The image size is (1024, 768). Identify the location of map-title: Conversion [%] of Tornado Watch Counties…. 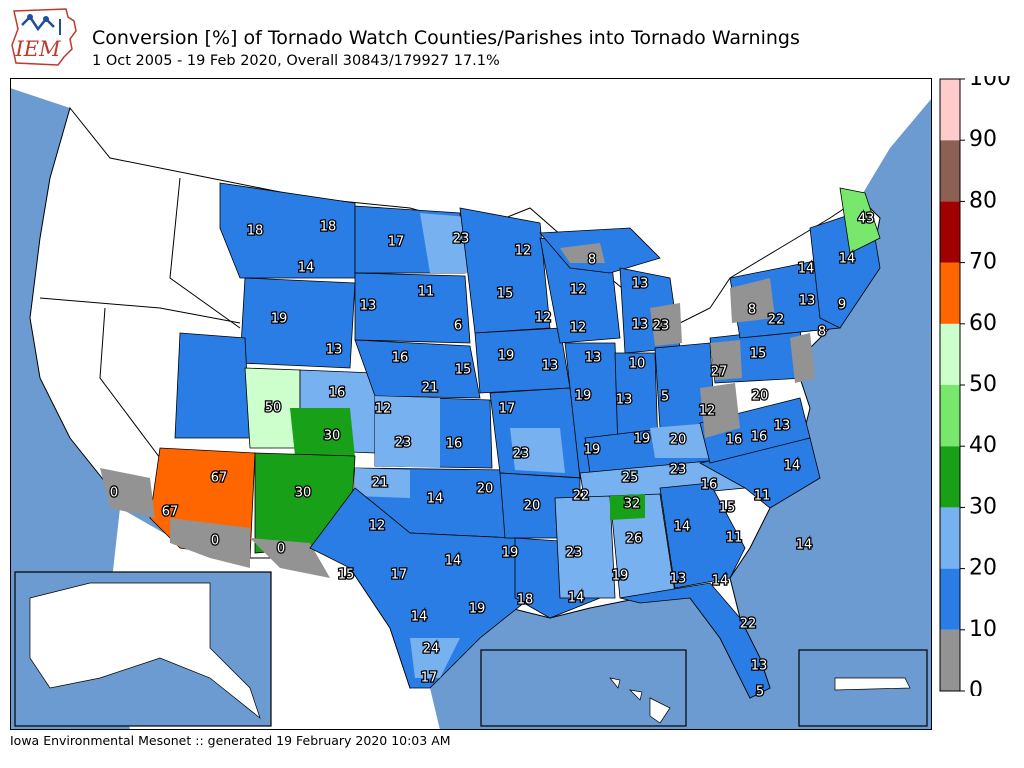
(446, 38).